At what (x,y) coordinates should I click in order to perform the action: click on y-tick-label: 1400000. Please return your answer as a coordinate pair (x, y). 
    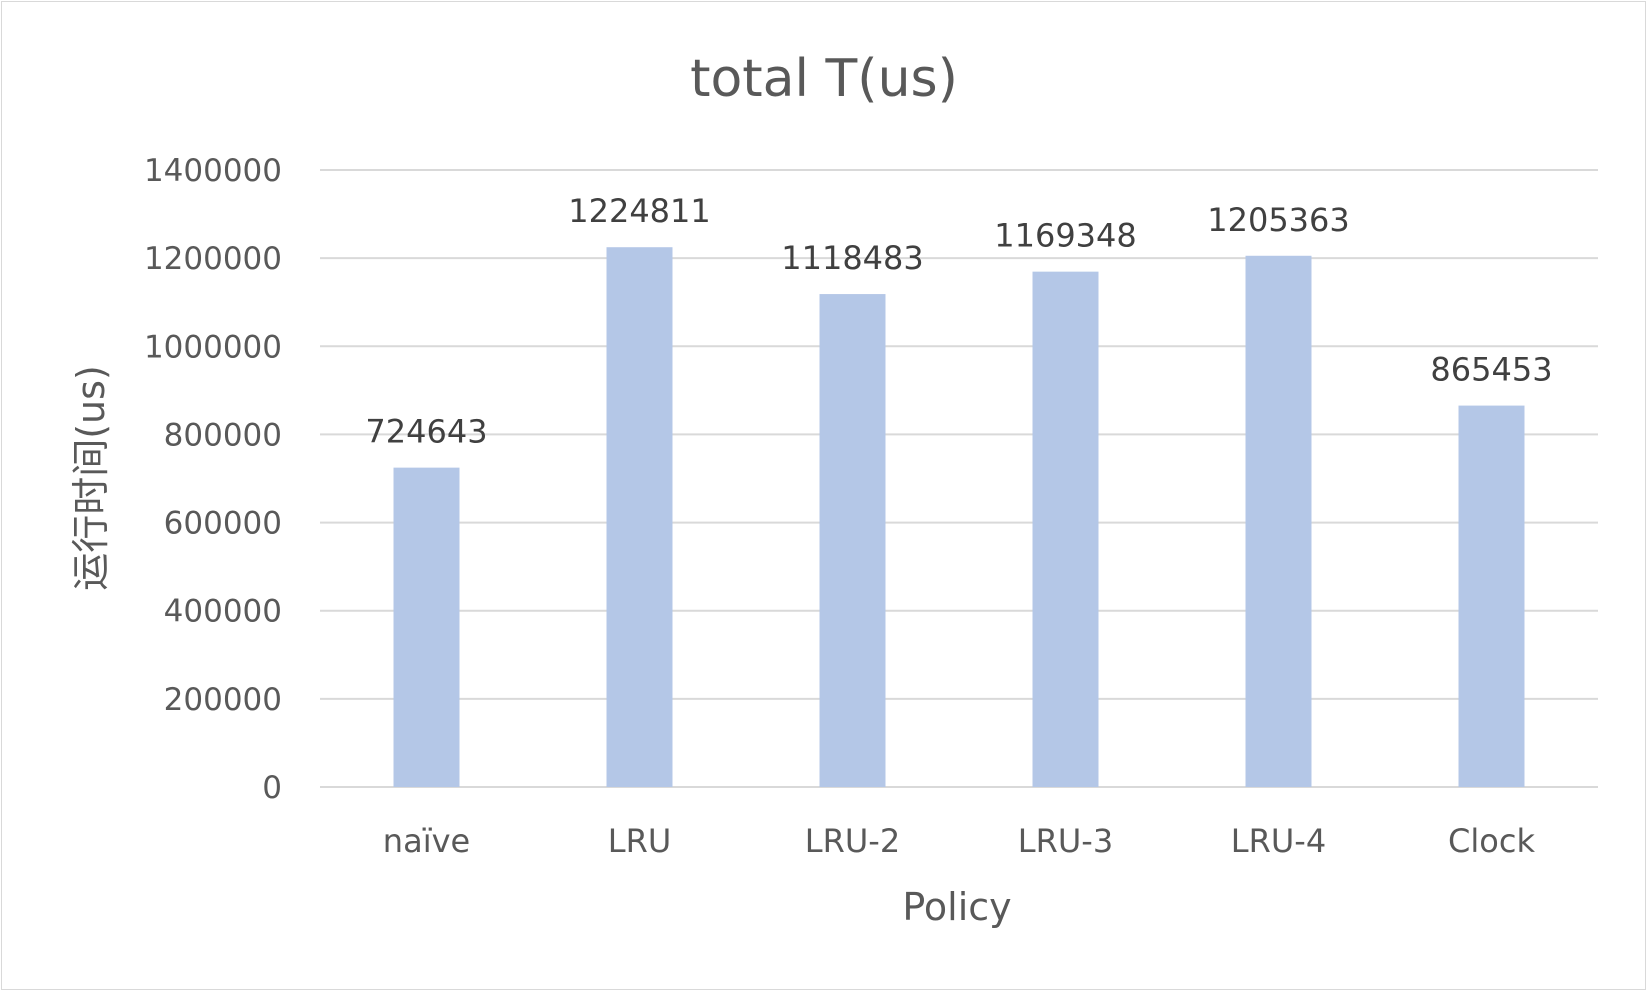
    Looking at the image, I should click on (213, 171).